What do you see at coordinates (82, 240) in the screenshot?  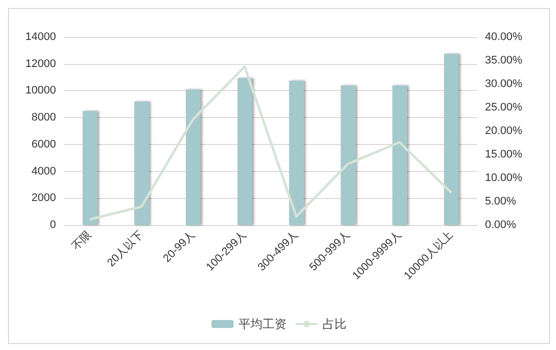 I see `x-tick-label: 不限` at bounding box center [82, 240].